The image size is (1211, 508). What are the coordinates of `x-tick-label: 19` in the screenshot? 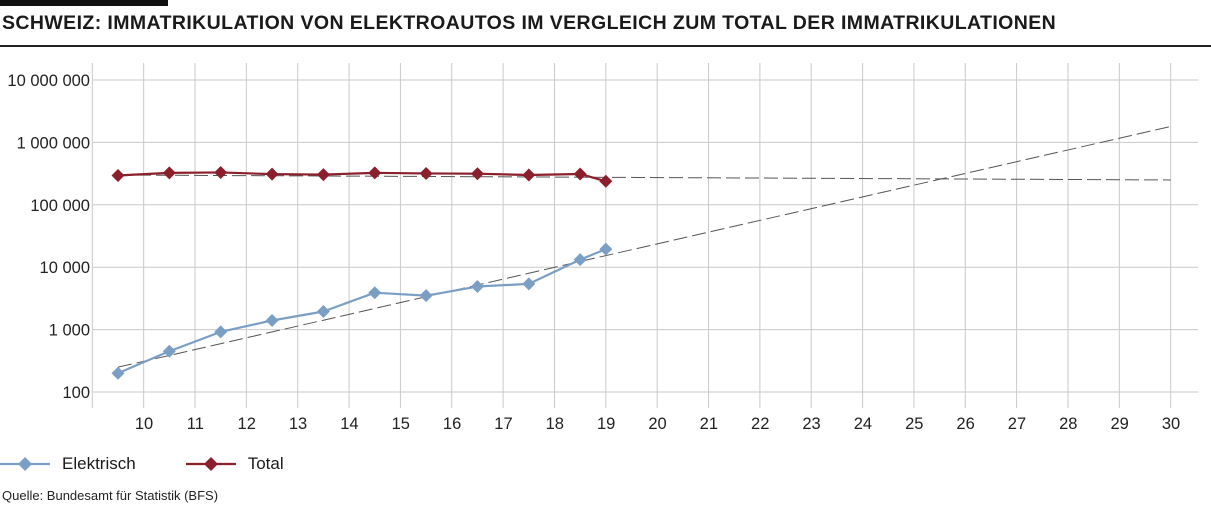 It's located at (606, 424).